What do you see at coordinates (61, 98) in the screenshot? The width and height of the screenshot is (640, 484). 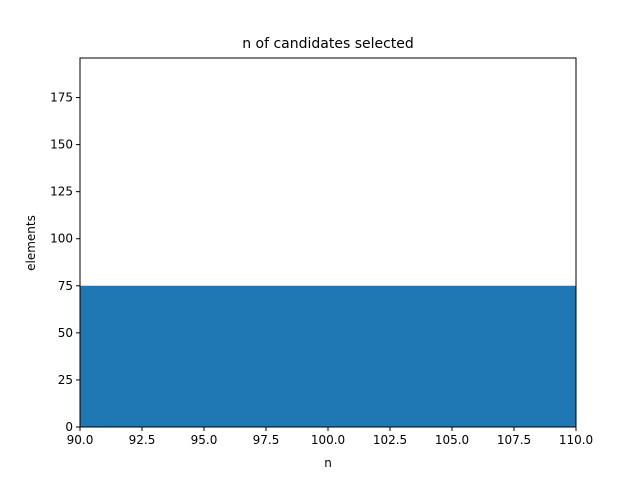 I see `y-tick-label: 175` at bounding box center [61, 98].